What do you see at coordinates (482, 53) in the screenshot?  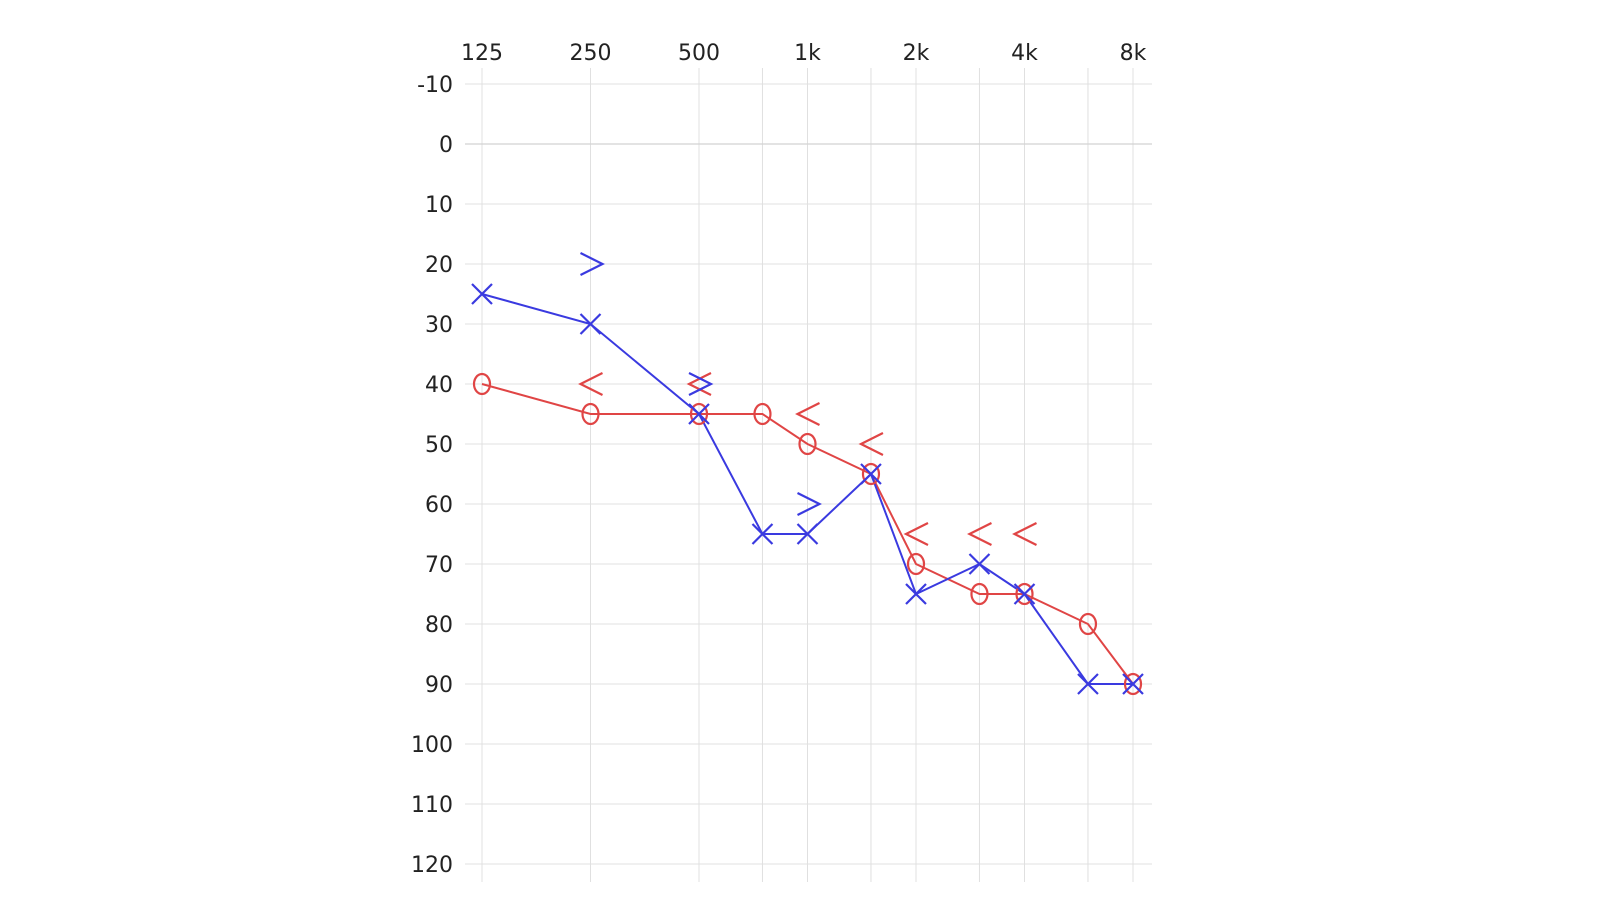 I see `x-tick-label: 125` at bounding box center [482, 53].